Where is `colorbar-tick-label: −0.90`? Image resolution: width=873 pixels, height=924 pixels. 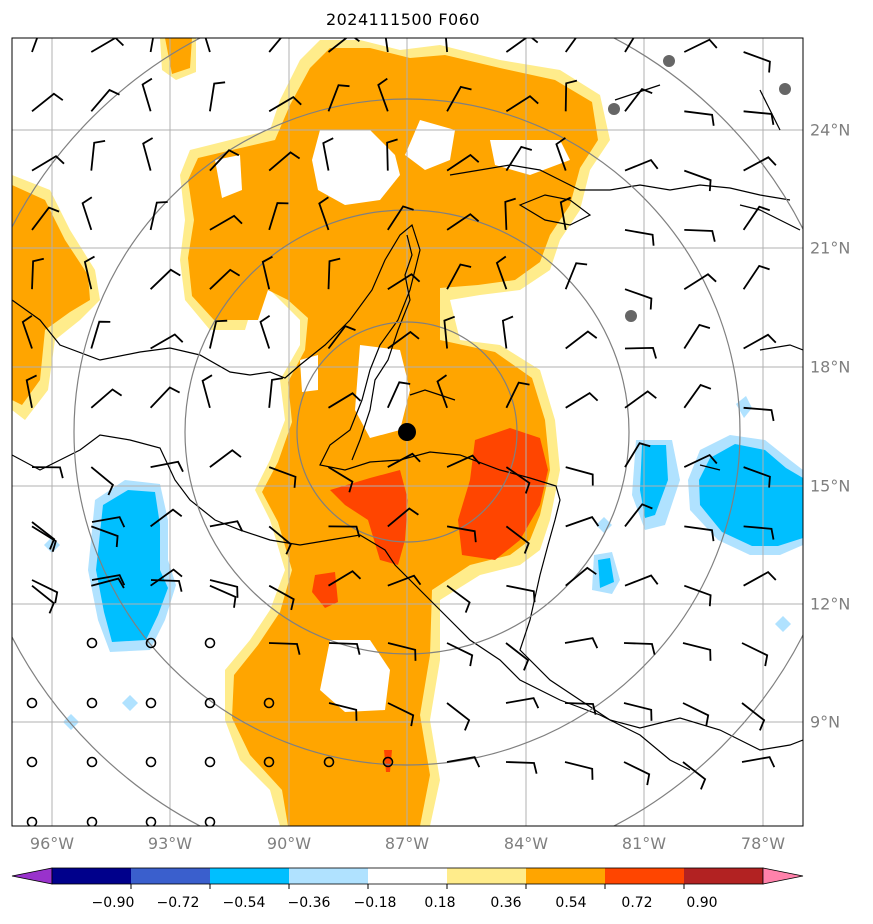 colorbar-tick-label: −0.90 is located at coordinates (113, 903).